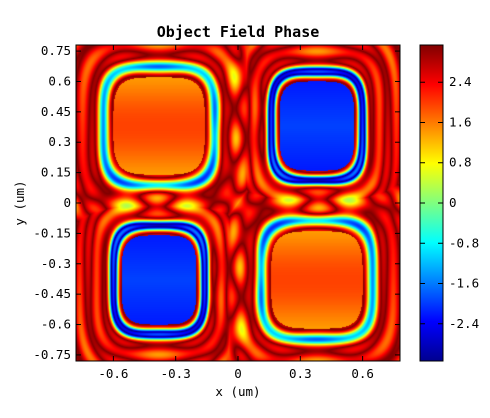 This screenshot has width=490, height=418. I want to click on chart-title: Object Field Phase, so click(238, 32).